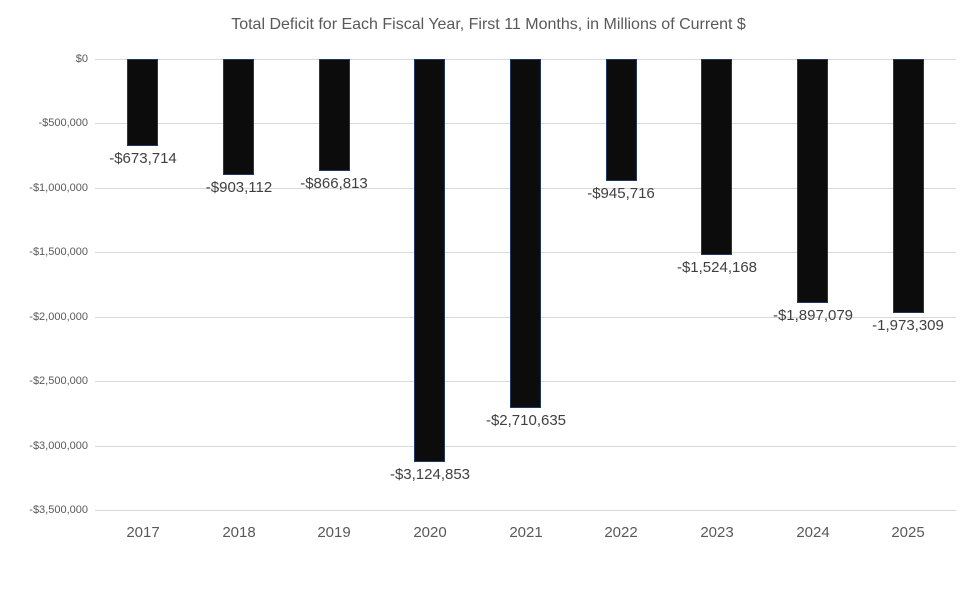 The image size is (977, 600). Describe the element at coordinates (58, 188) in the screenshot. I see `y-tick-label: -$1,000,000` at that location.